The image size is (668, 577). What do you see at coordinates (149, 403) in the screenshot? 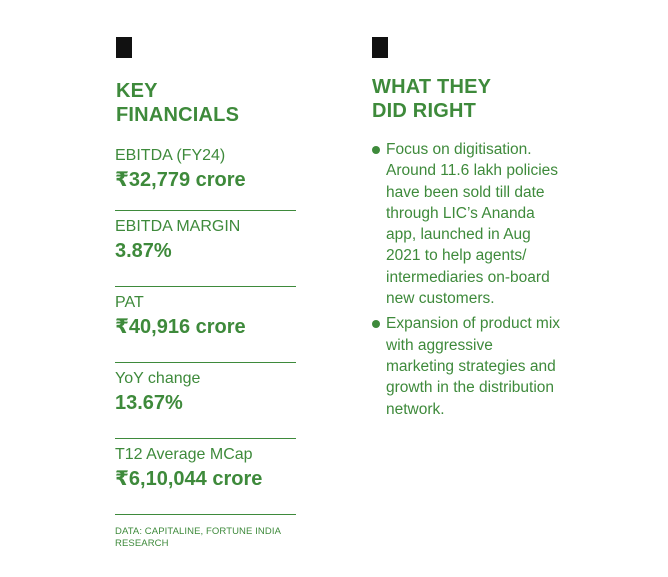
I see `financial-value: 13.67%` at bounding box center [149, 403].